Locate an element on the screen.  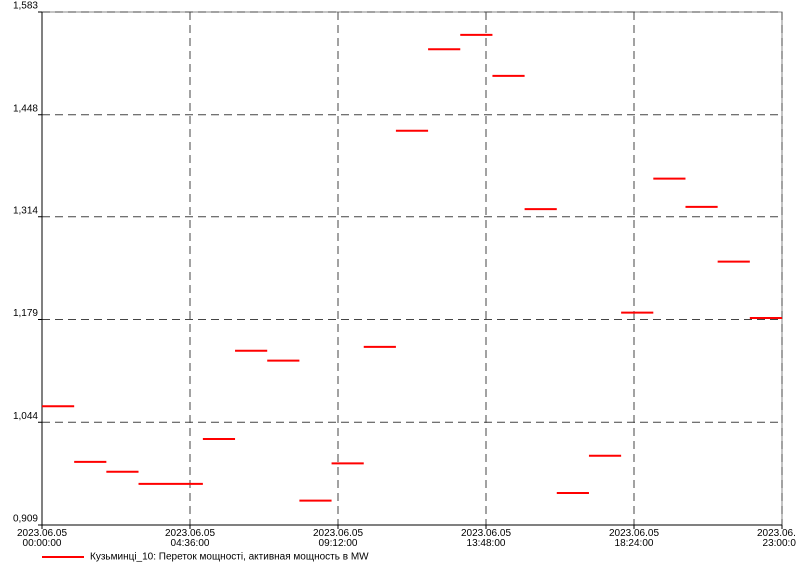
y-tick-label: 1,314 is located at coordinates (25, 210).